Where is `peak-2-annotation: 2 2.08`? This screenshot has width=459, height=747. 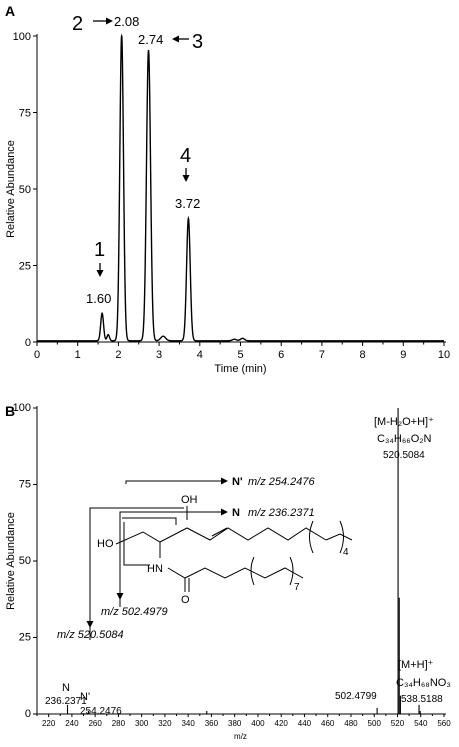
peak-2-annotation: 2 2.08 is located at coordinates (105, 24).